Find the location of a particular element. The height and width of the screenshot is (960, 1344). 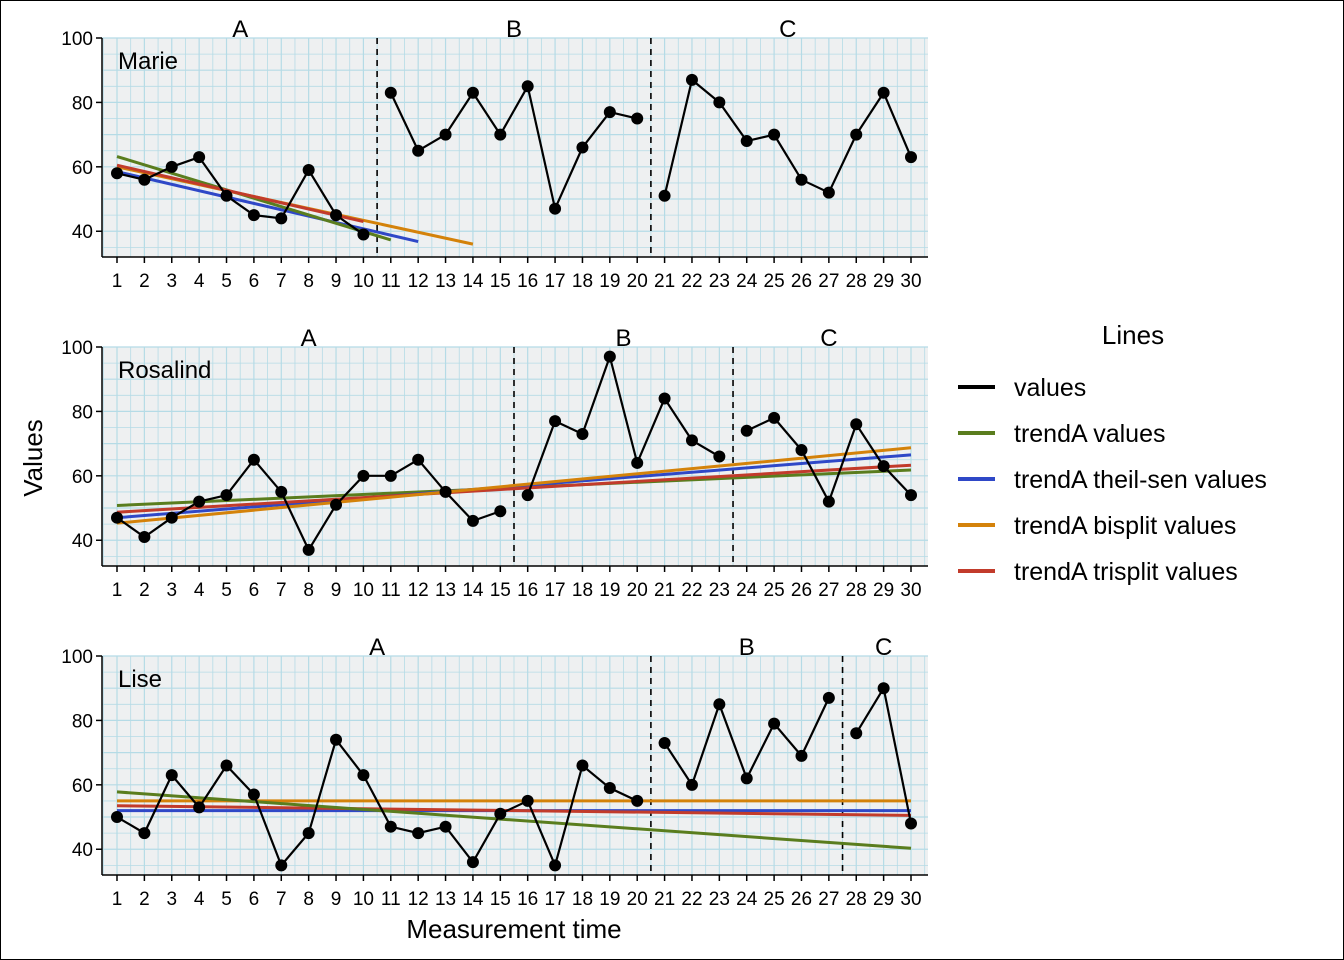

x-tick-label: 27 is located at coordinates (828, 590).